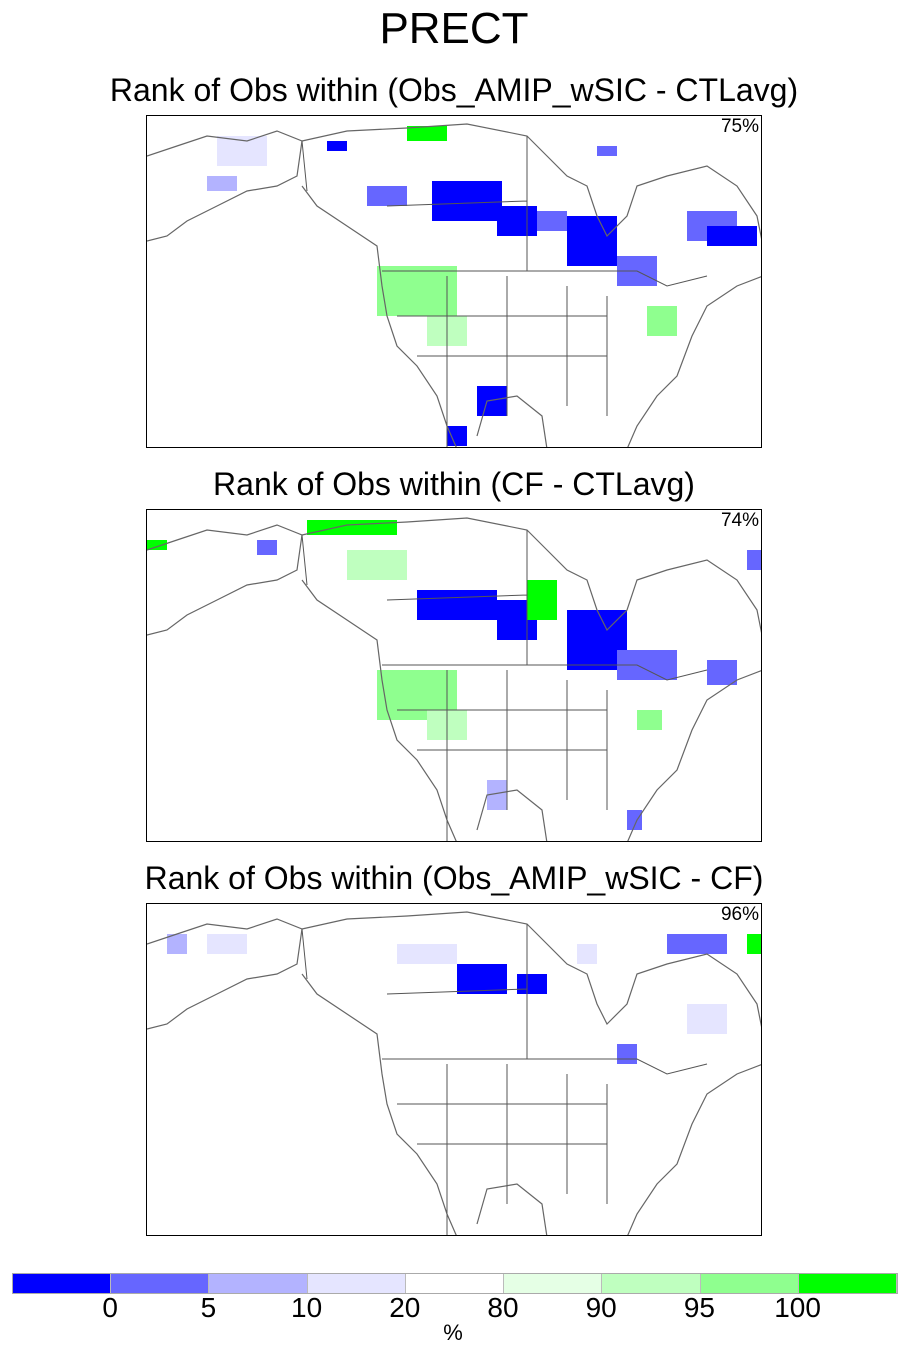 The height and width of the screenshot is (1353, 908). I want to click on colorbar-tick-label: 95, so click(699, 1307).